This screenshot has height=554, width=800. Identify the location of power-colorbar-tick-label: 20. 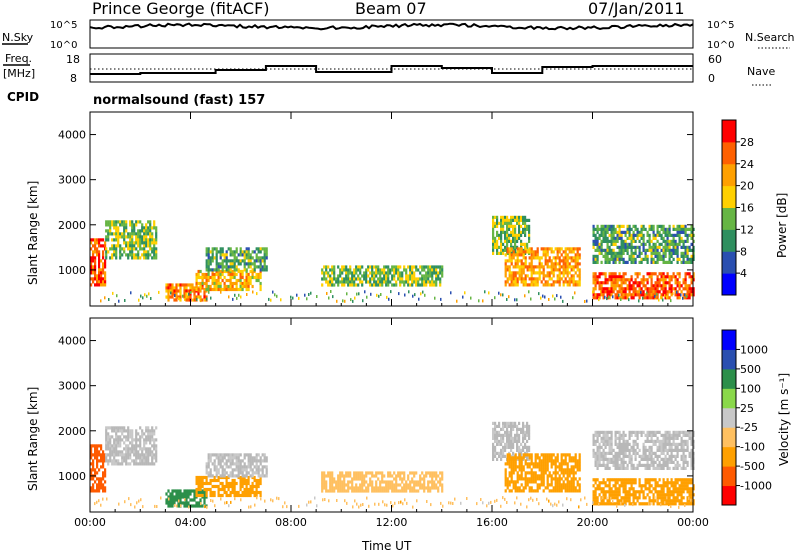
(747, 186).